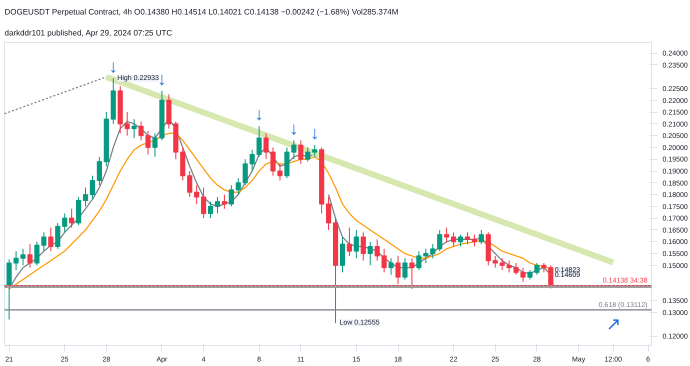 Image resolution: width=690 pixels, height=366 pixels. What do you see at coordinates (201, 12) in the screenshot?
I see `chart-subtitle: DOGEUSDT Perpetual Contract, 4h O0.14380 H0.14514 L0.14021 C0.14138 −0.00242 (−1.68%) Vol285.374M` at bounding box center [201, 12].